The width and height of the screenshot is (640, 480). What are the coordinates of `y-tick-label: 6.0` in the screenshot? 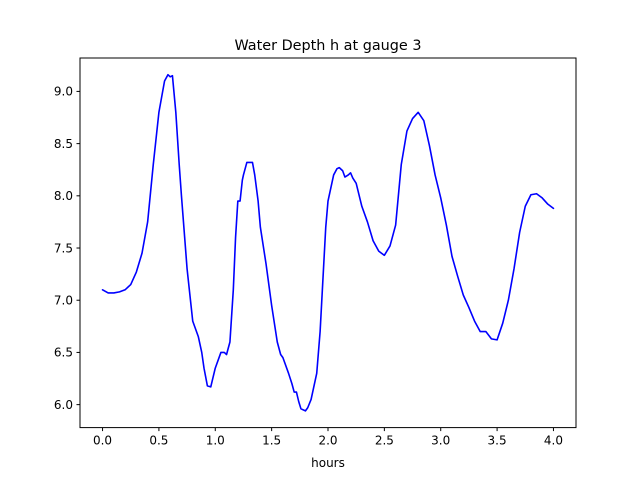 It's located at (63, 405).